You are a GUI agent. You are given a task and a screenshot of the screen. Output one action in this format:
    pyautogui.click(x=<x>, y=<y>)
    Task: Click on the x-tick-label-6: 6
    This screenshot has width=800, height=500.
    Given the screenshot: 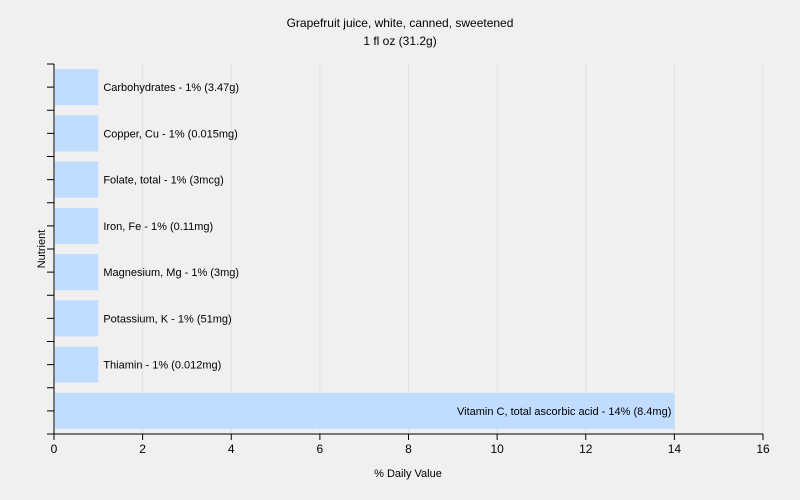 What is the action you would take?
    pyautogui.click(x=320, y=449)
    